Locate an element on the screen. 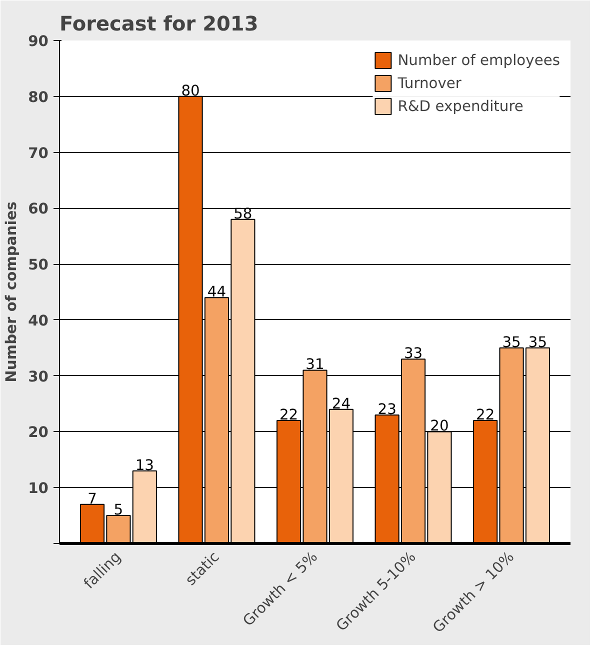 This screenshot has width=596, height=651. legend-label: Turnover is located at coordinates (430, 83).